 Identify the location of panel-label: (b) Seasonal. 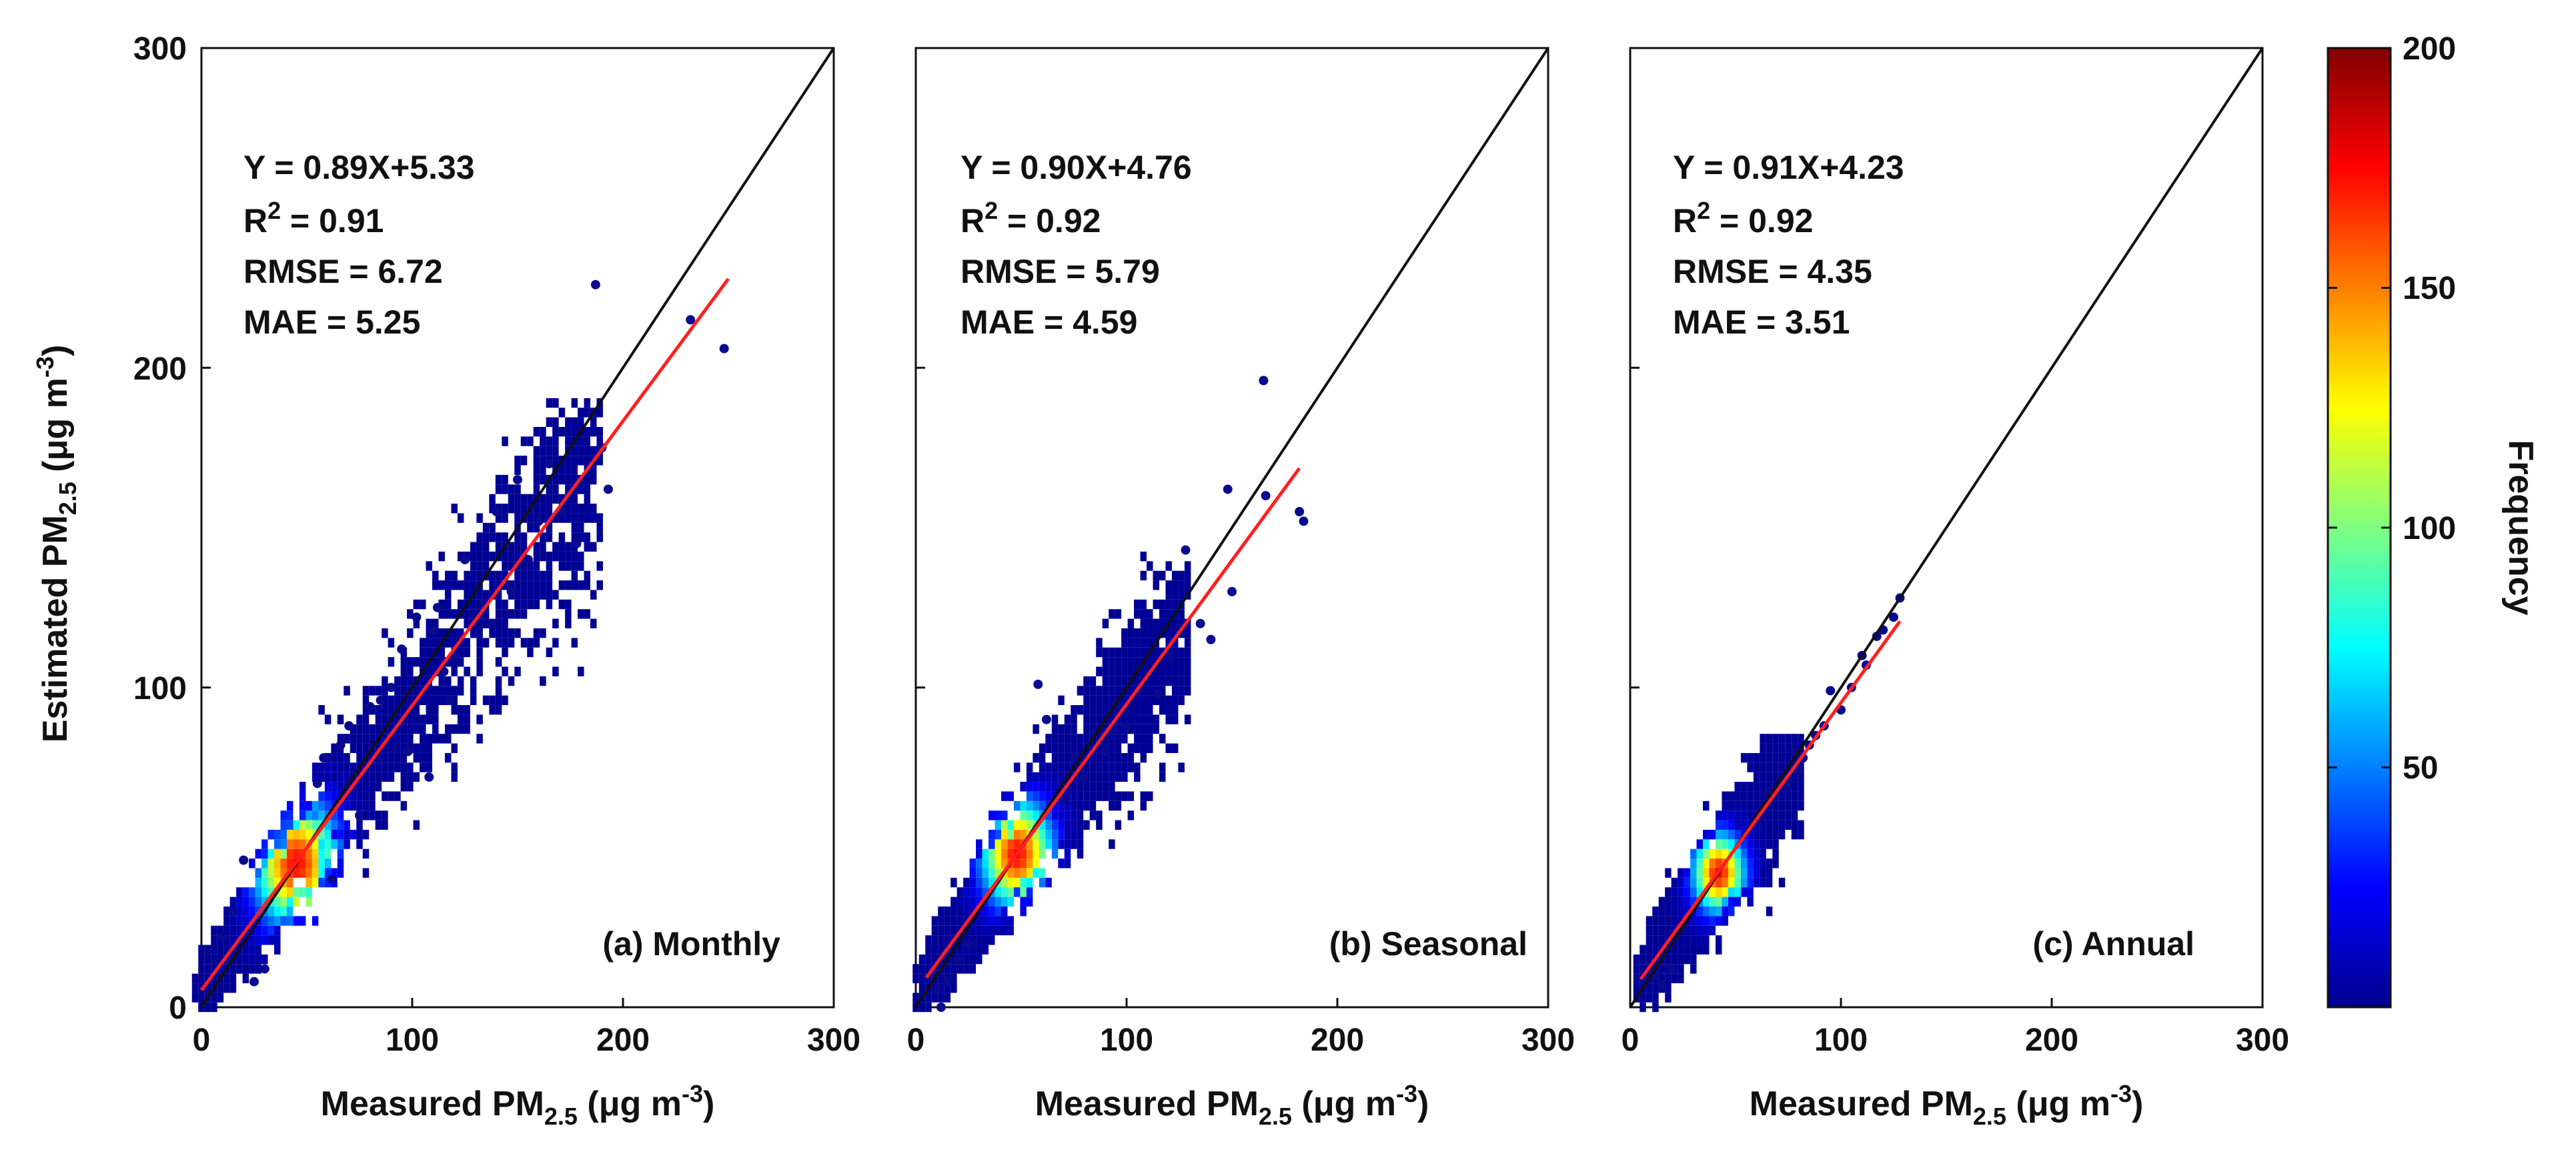
(1428, 944).